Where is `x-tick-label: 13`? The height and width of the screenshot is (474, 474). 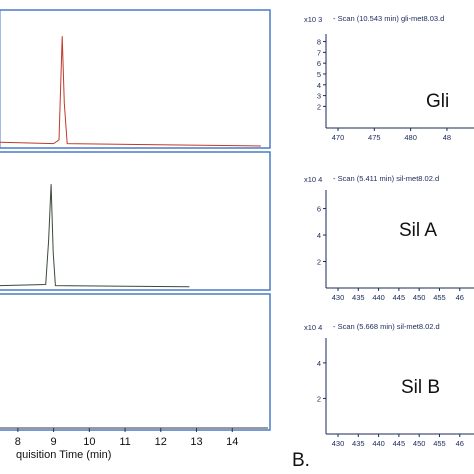 x-tick-label: 13 is located at coordinates (196, 442).